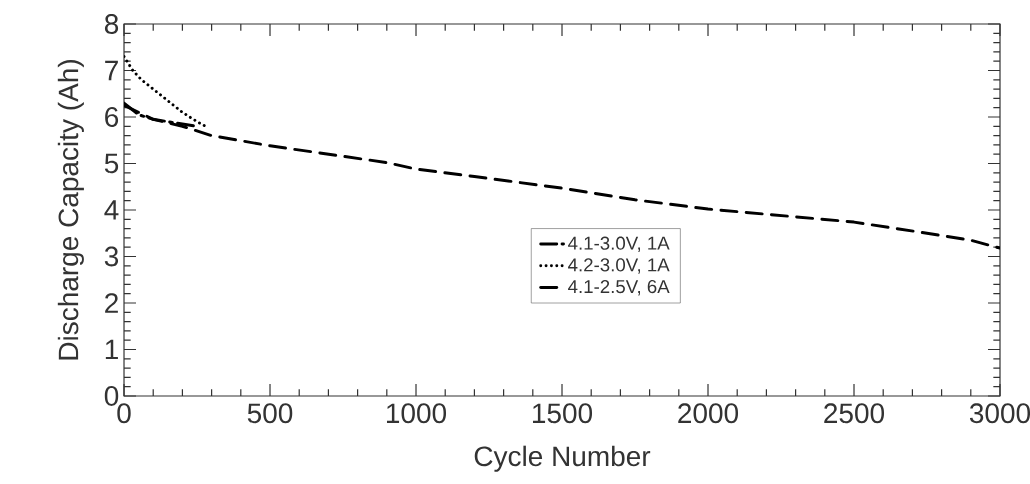  Describe the element at coordinates (111, 163) in the screenshot. I see `y-tick-label: 5` at that location.